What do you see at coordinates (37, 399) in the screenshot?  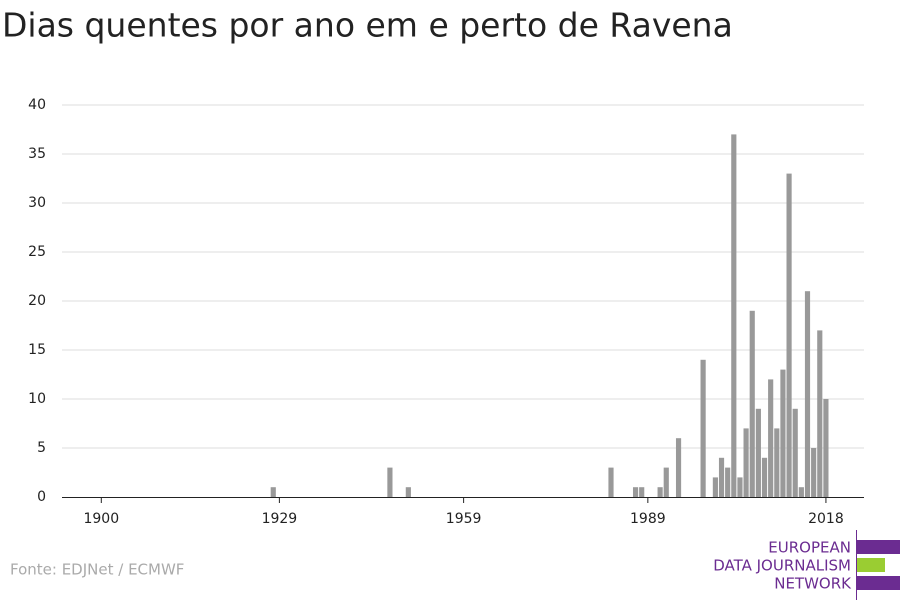 I see `y-tick-label: 10` at bounding box center [37, 399].